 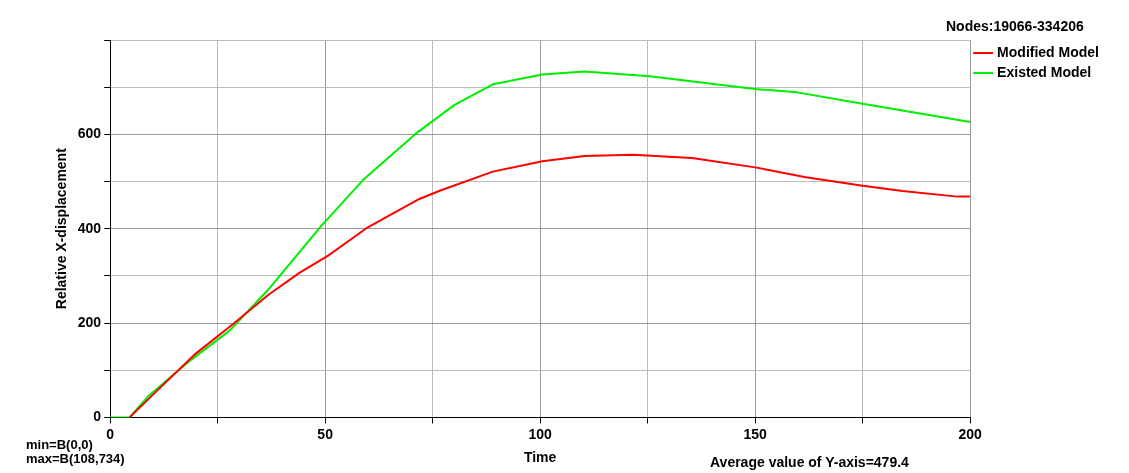 What do you see at coordinates (59, 444) in the screenshot?
I see `text: min=B(0,0)` at bounding box center [59, 444].